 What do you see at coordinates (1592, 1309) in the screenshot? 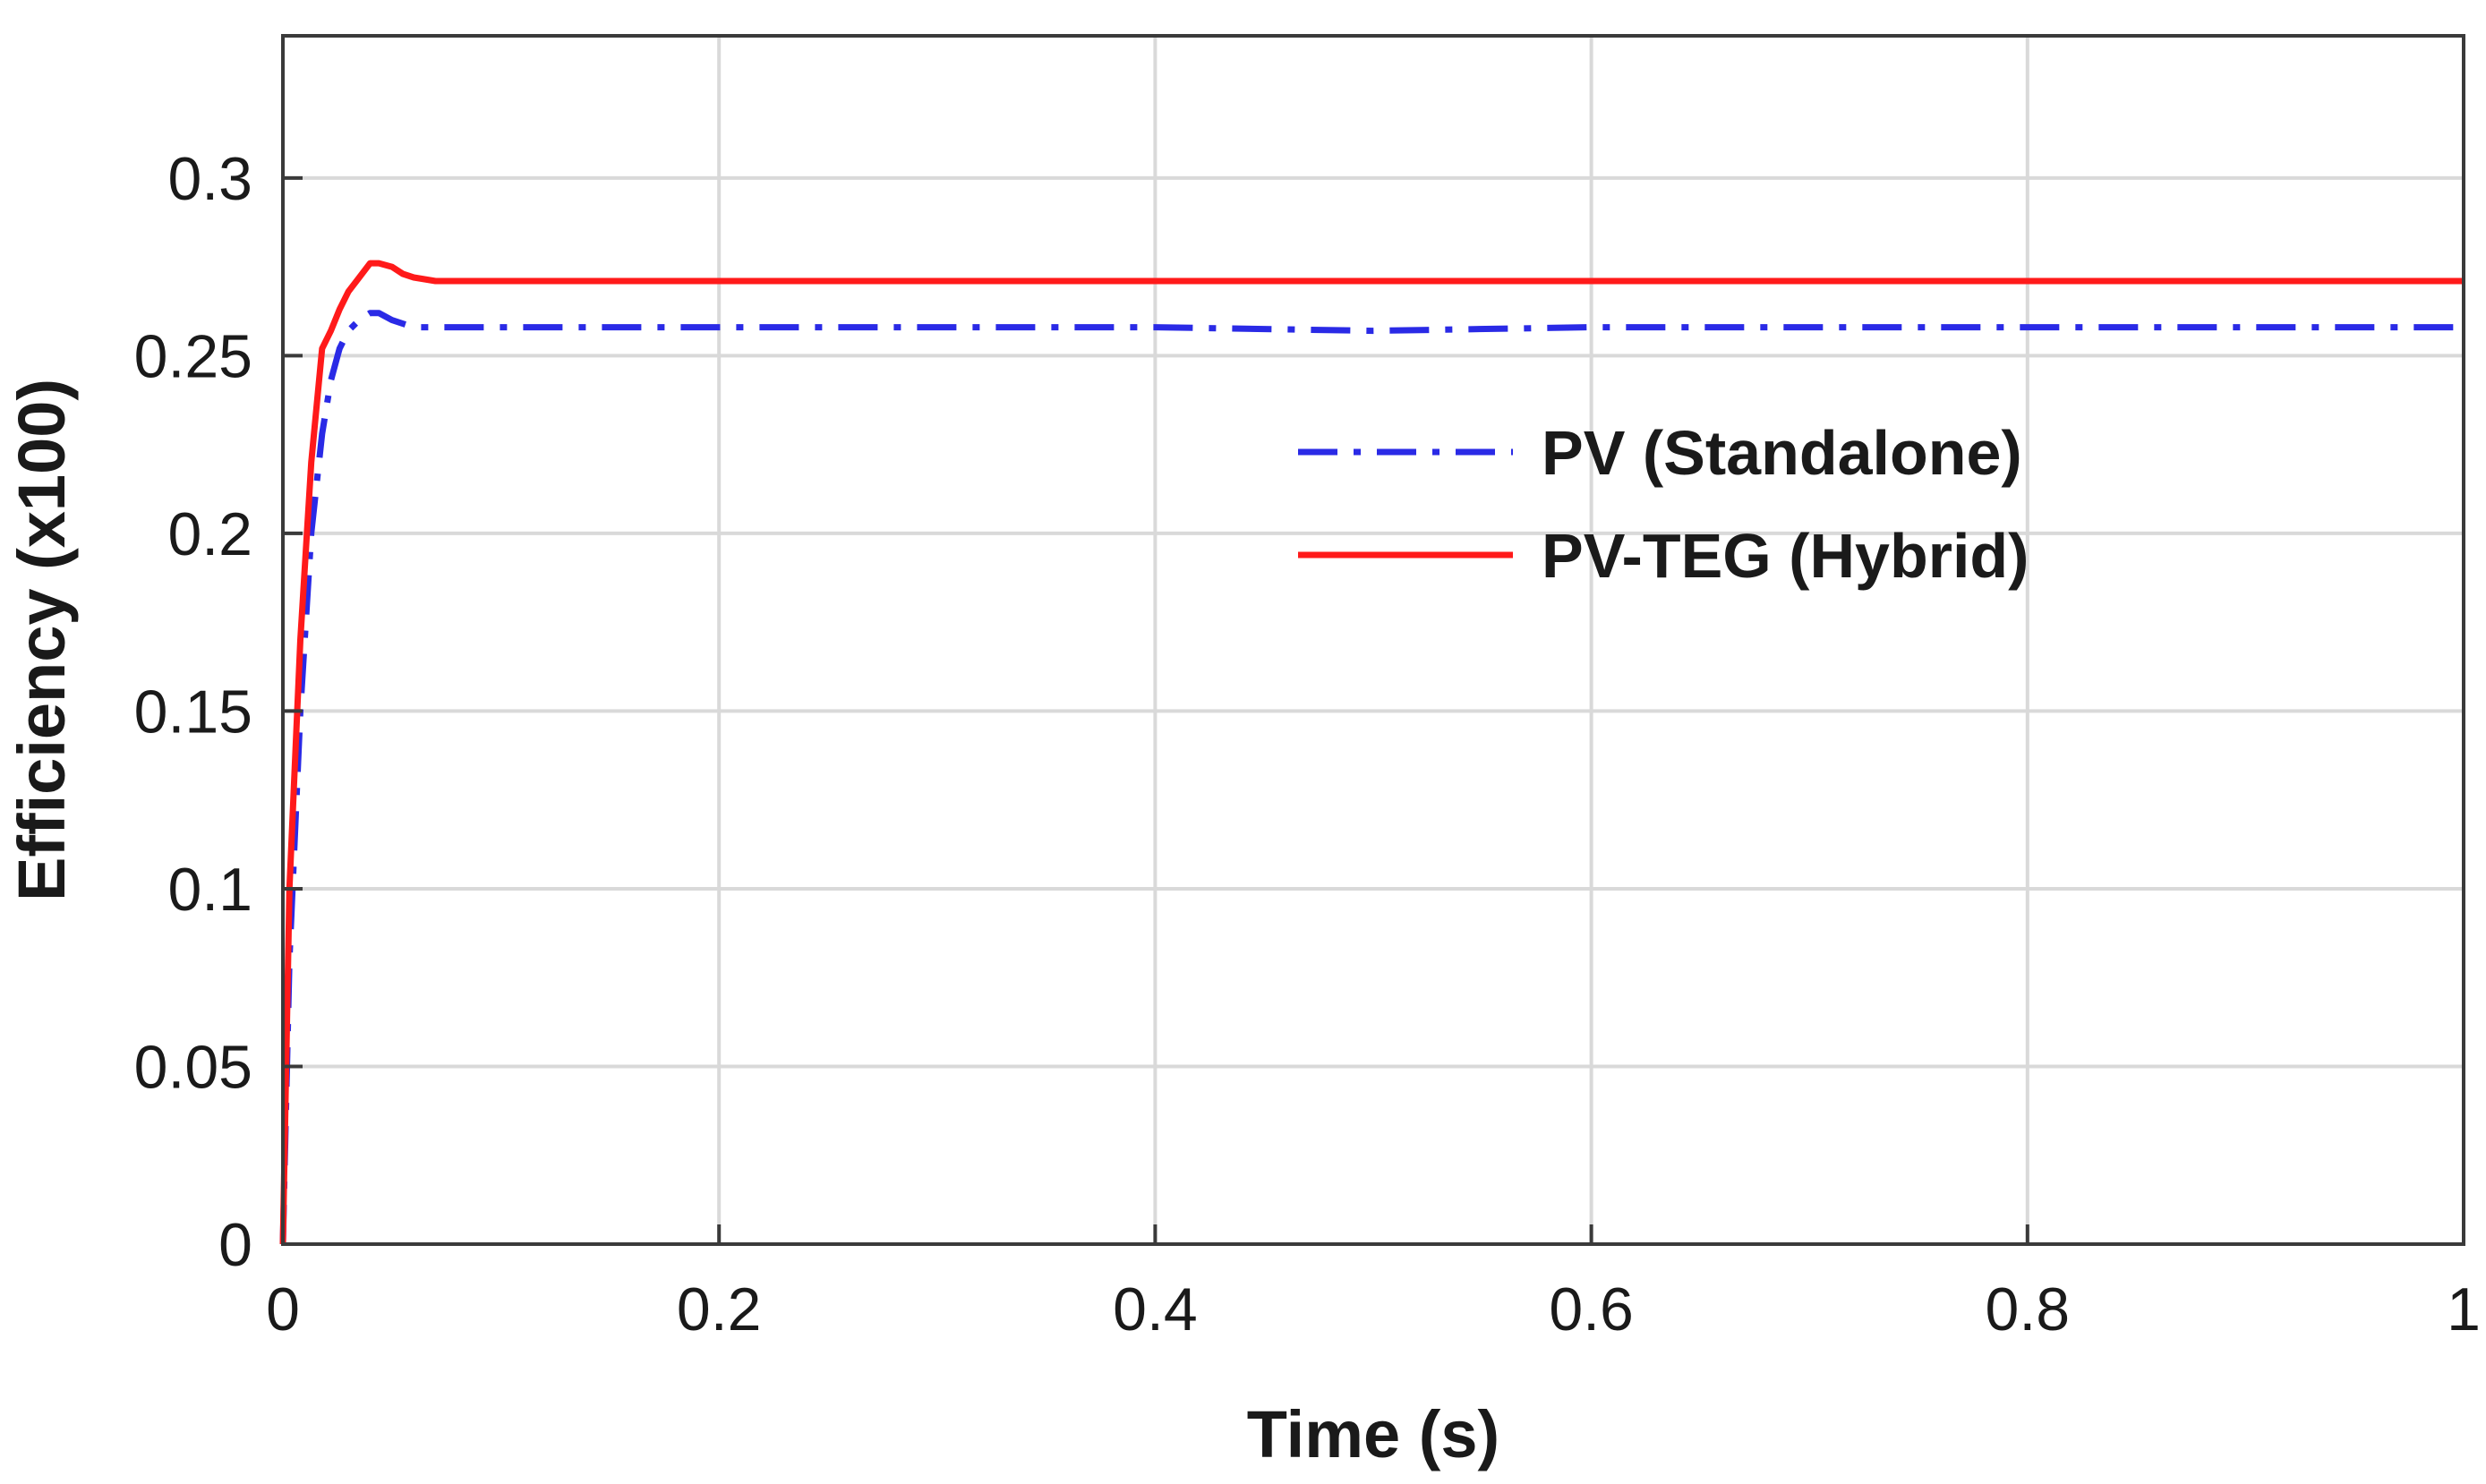
I see `x-tick-label: 0.6` at bounding box center [1592, 1309].